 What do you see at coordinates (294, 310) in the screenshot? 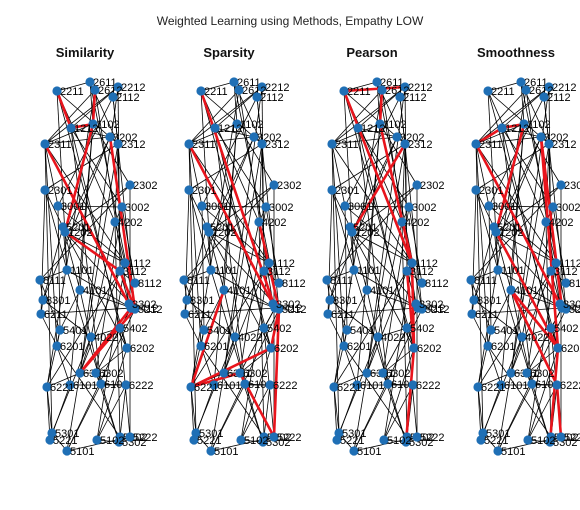
I see `node-label: 5212` at bounding box center [294, 310].